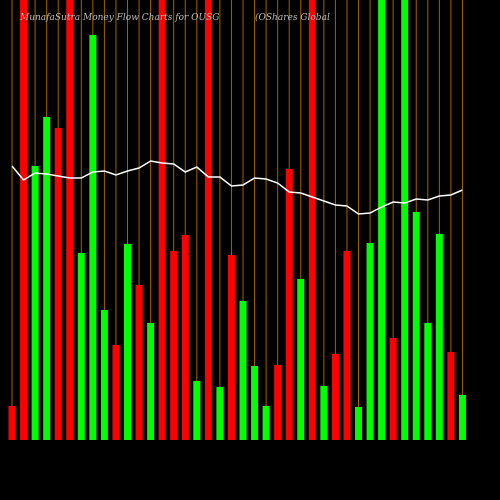  I want to click on flow-line, so click(237, 187).